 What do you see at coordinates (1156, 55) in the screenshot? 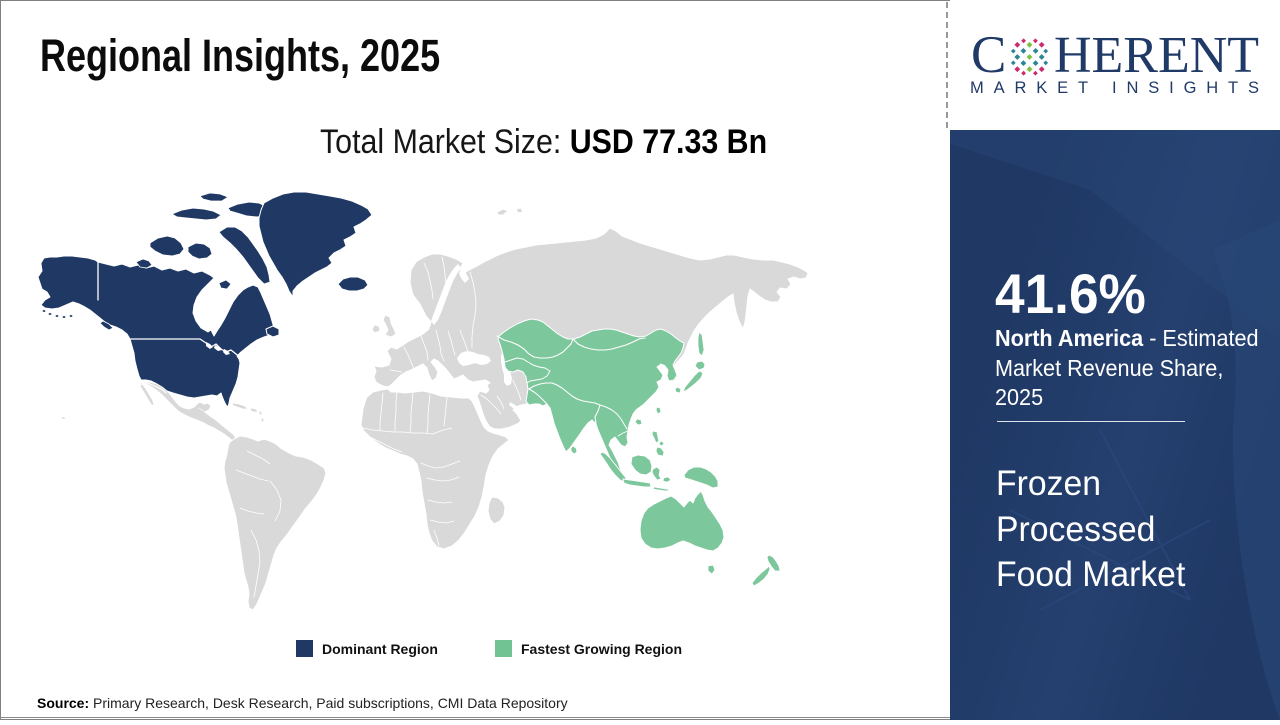
I see `svg-text: HERENT` at bounding box center [1156, 55].